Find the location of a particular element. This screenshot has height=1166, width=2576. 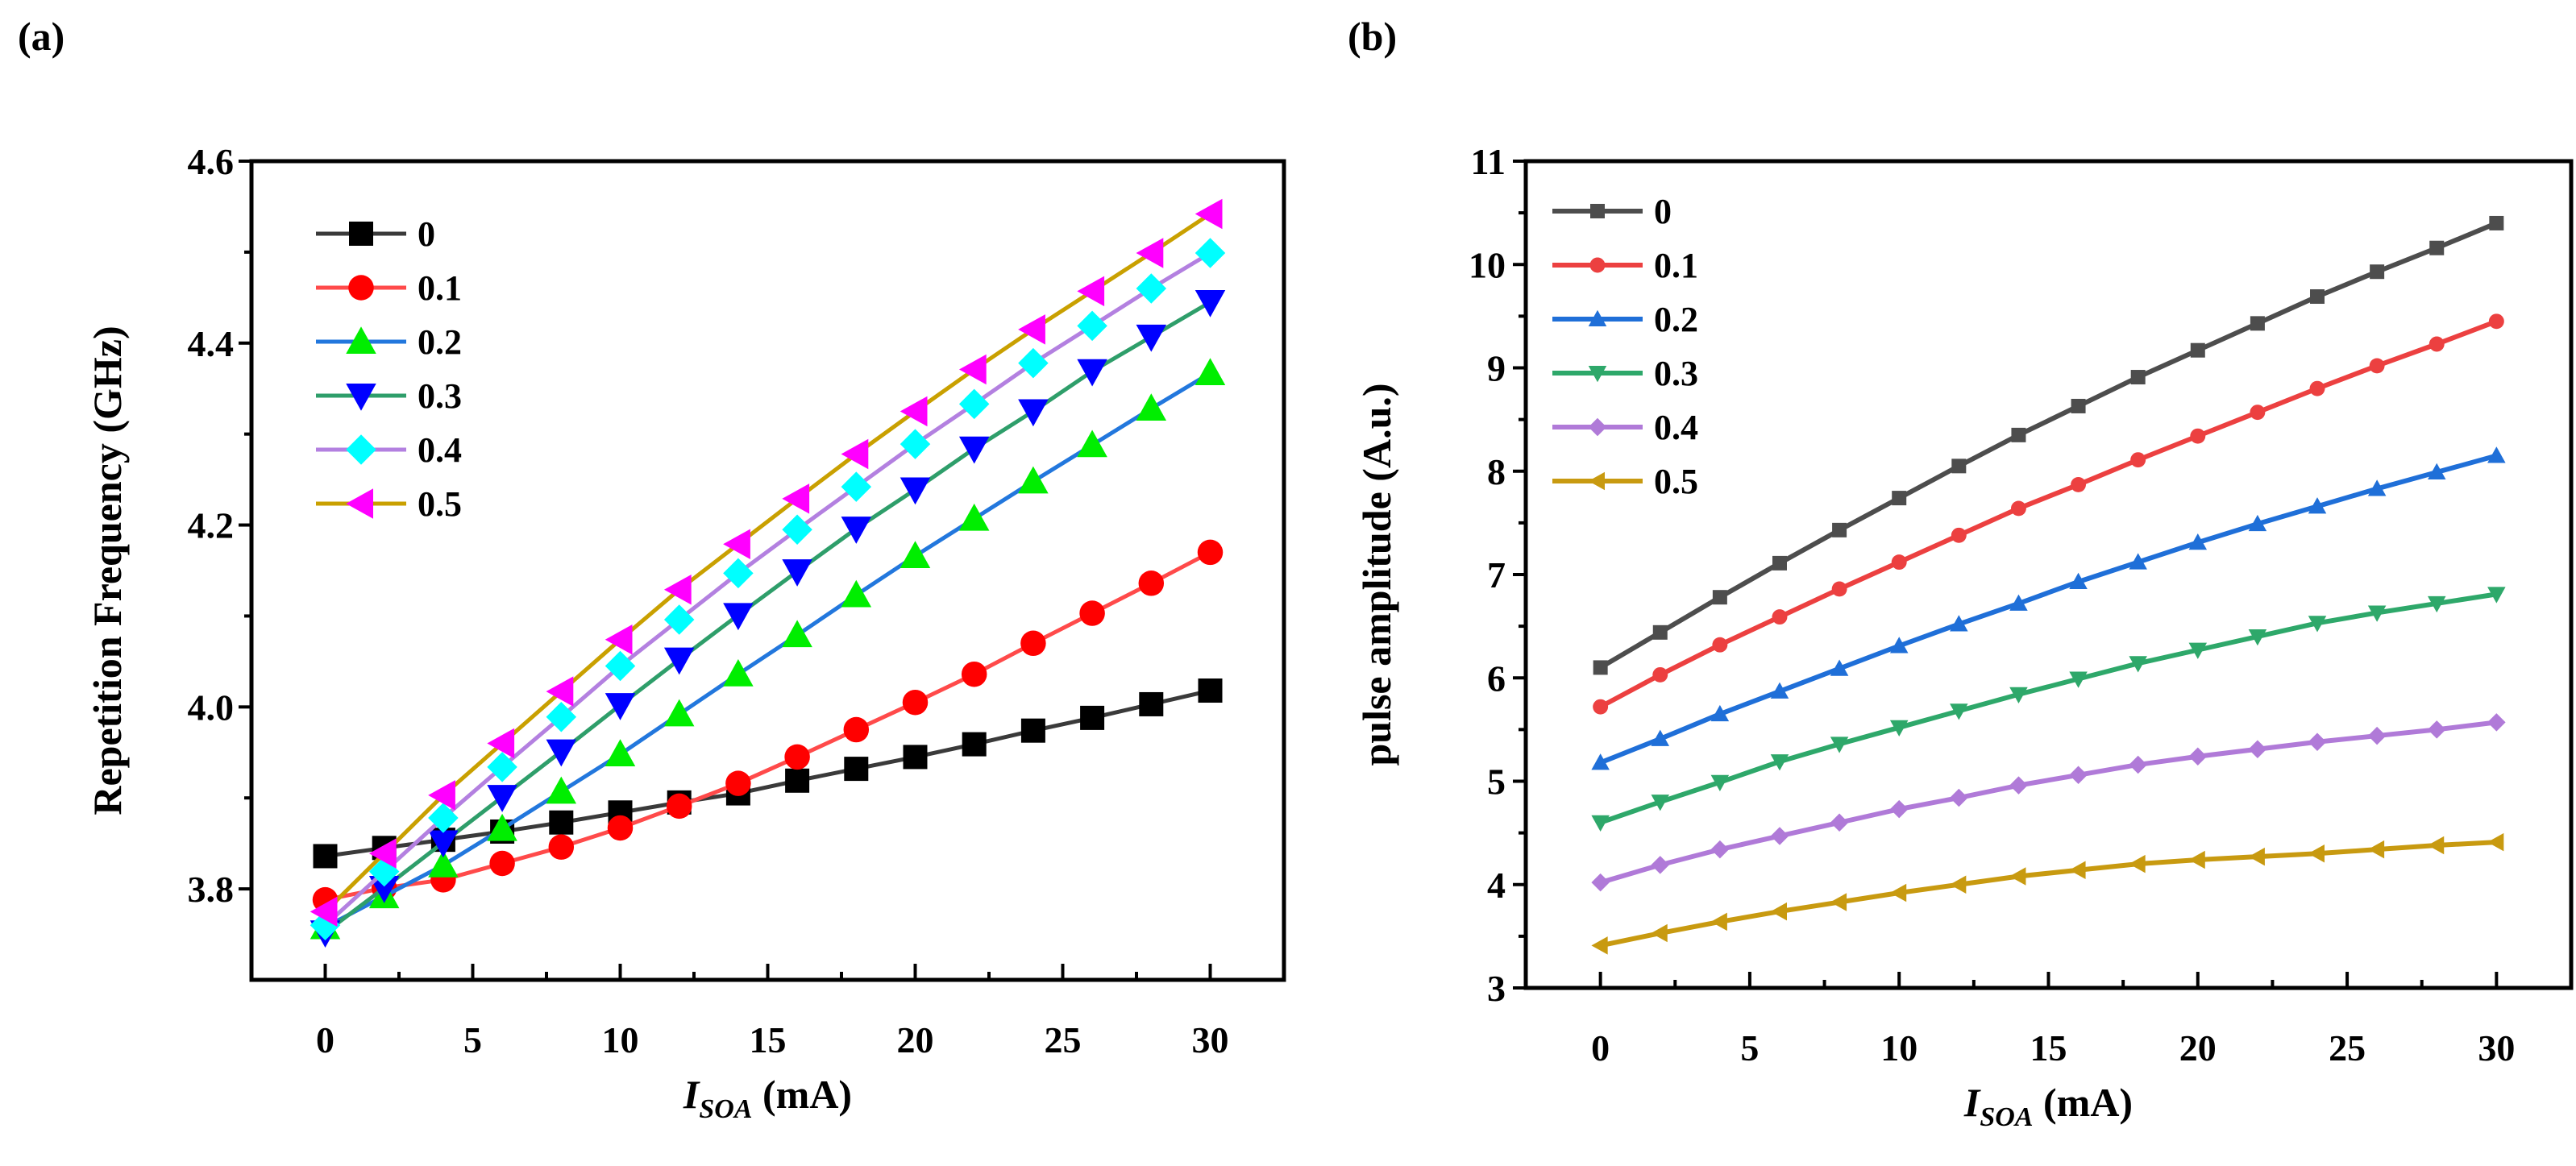

legend-label: 0.1 is located at coordinates (1676, 265).